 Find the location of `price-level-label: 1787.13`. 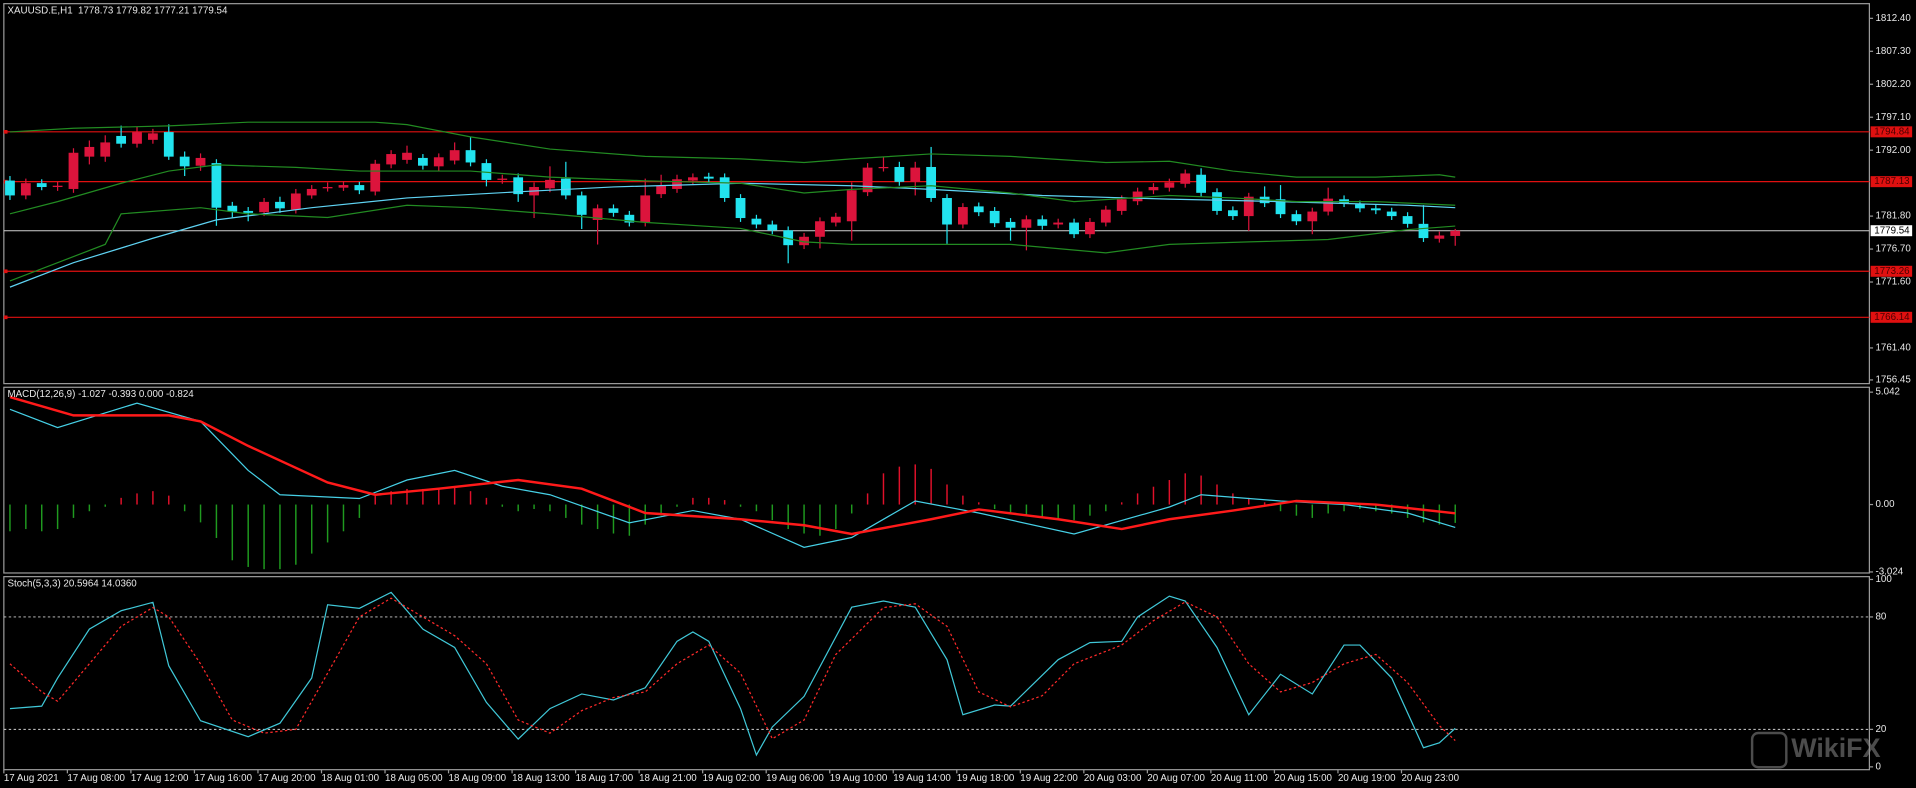

price-level-label: 1787.13 is located at coordinates (1891, 181).